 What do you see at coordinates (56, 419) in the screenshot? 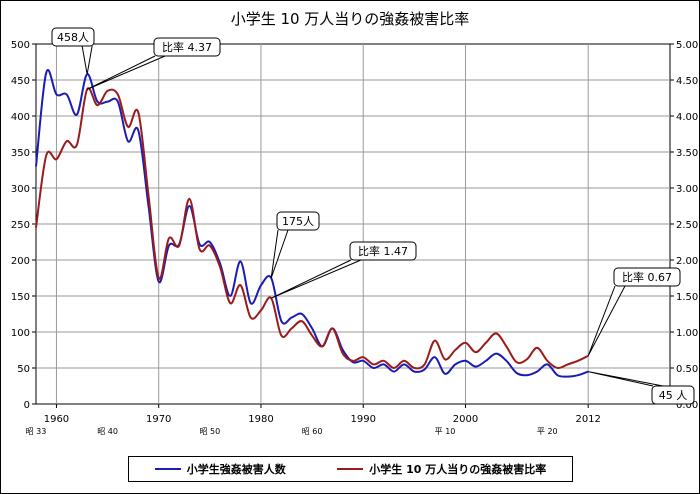
I see `x-tick-label: 1960` at bounding box center [56, 419].